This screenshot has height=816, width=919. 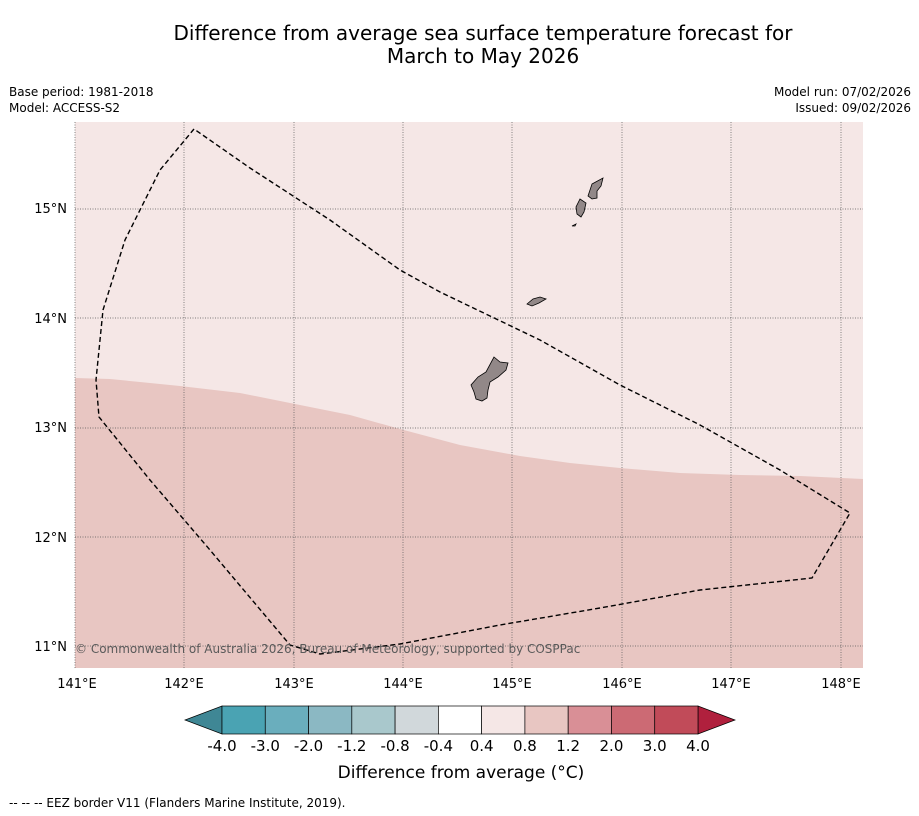 What do you see at coordinates (438, 746) in the screenshot?
I see `colorbar-tick-label: -0.4` at bounding box center [438, 746].